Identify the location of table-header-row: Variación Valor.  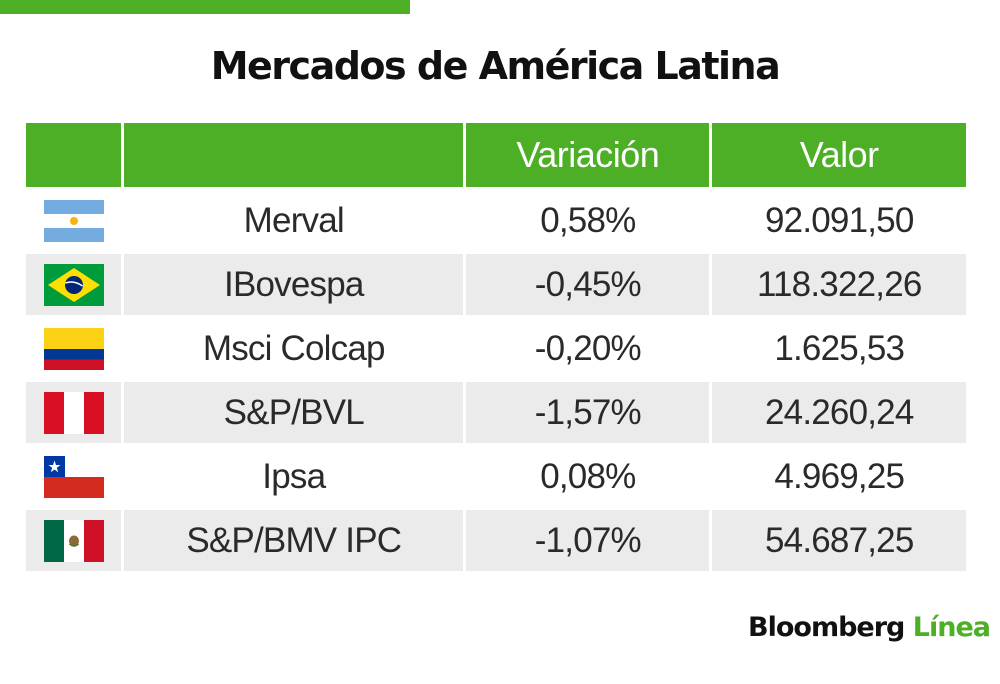
(496, 155).